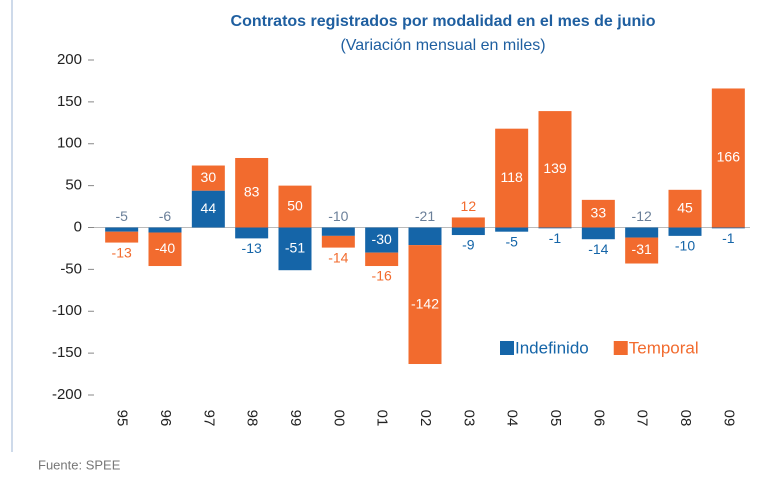 The image size is (760, 480). What do you see at coordinates (468, 418) in the screenshot?
I see `x-tick-label: 03` at bounding box center [468, 418].